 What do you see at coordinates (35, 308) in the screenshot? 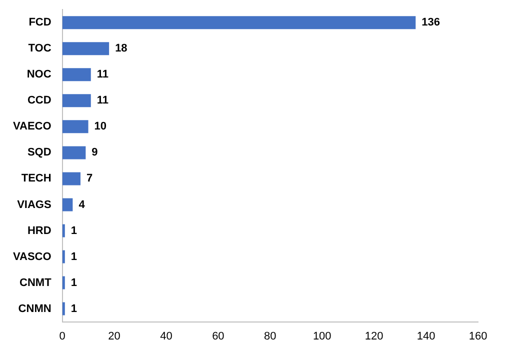
I see `y-tick-label: CNMN` at bounding box center [35, 308].